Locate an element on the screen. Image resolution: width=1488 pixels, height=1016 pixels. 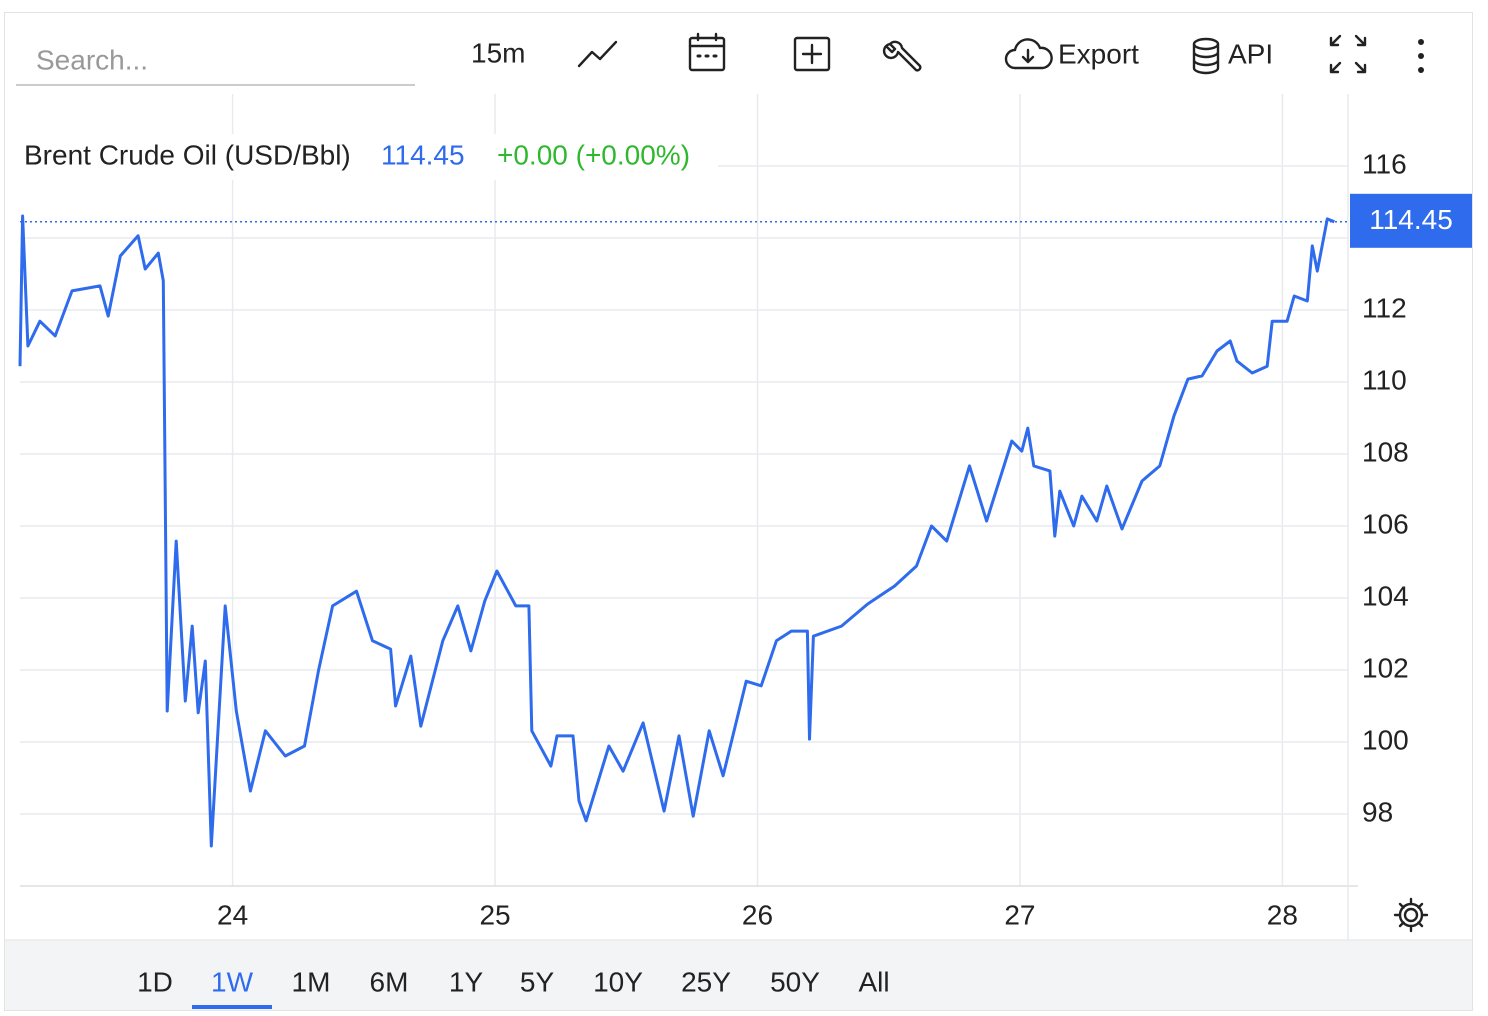
range-selected-underline is located at coordinates (232, 1007).